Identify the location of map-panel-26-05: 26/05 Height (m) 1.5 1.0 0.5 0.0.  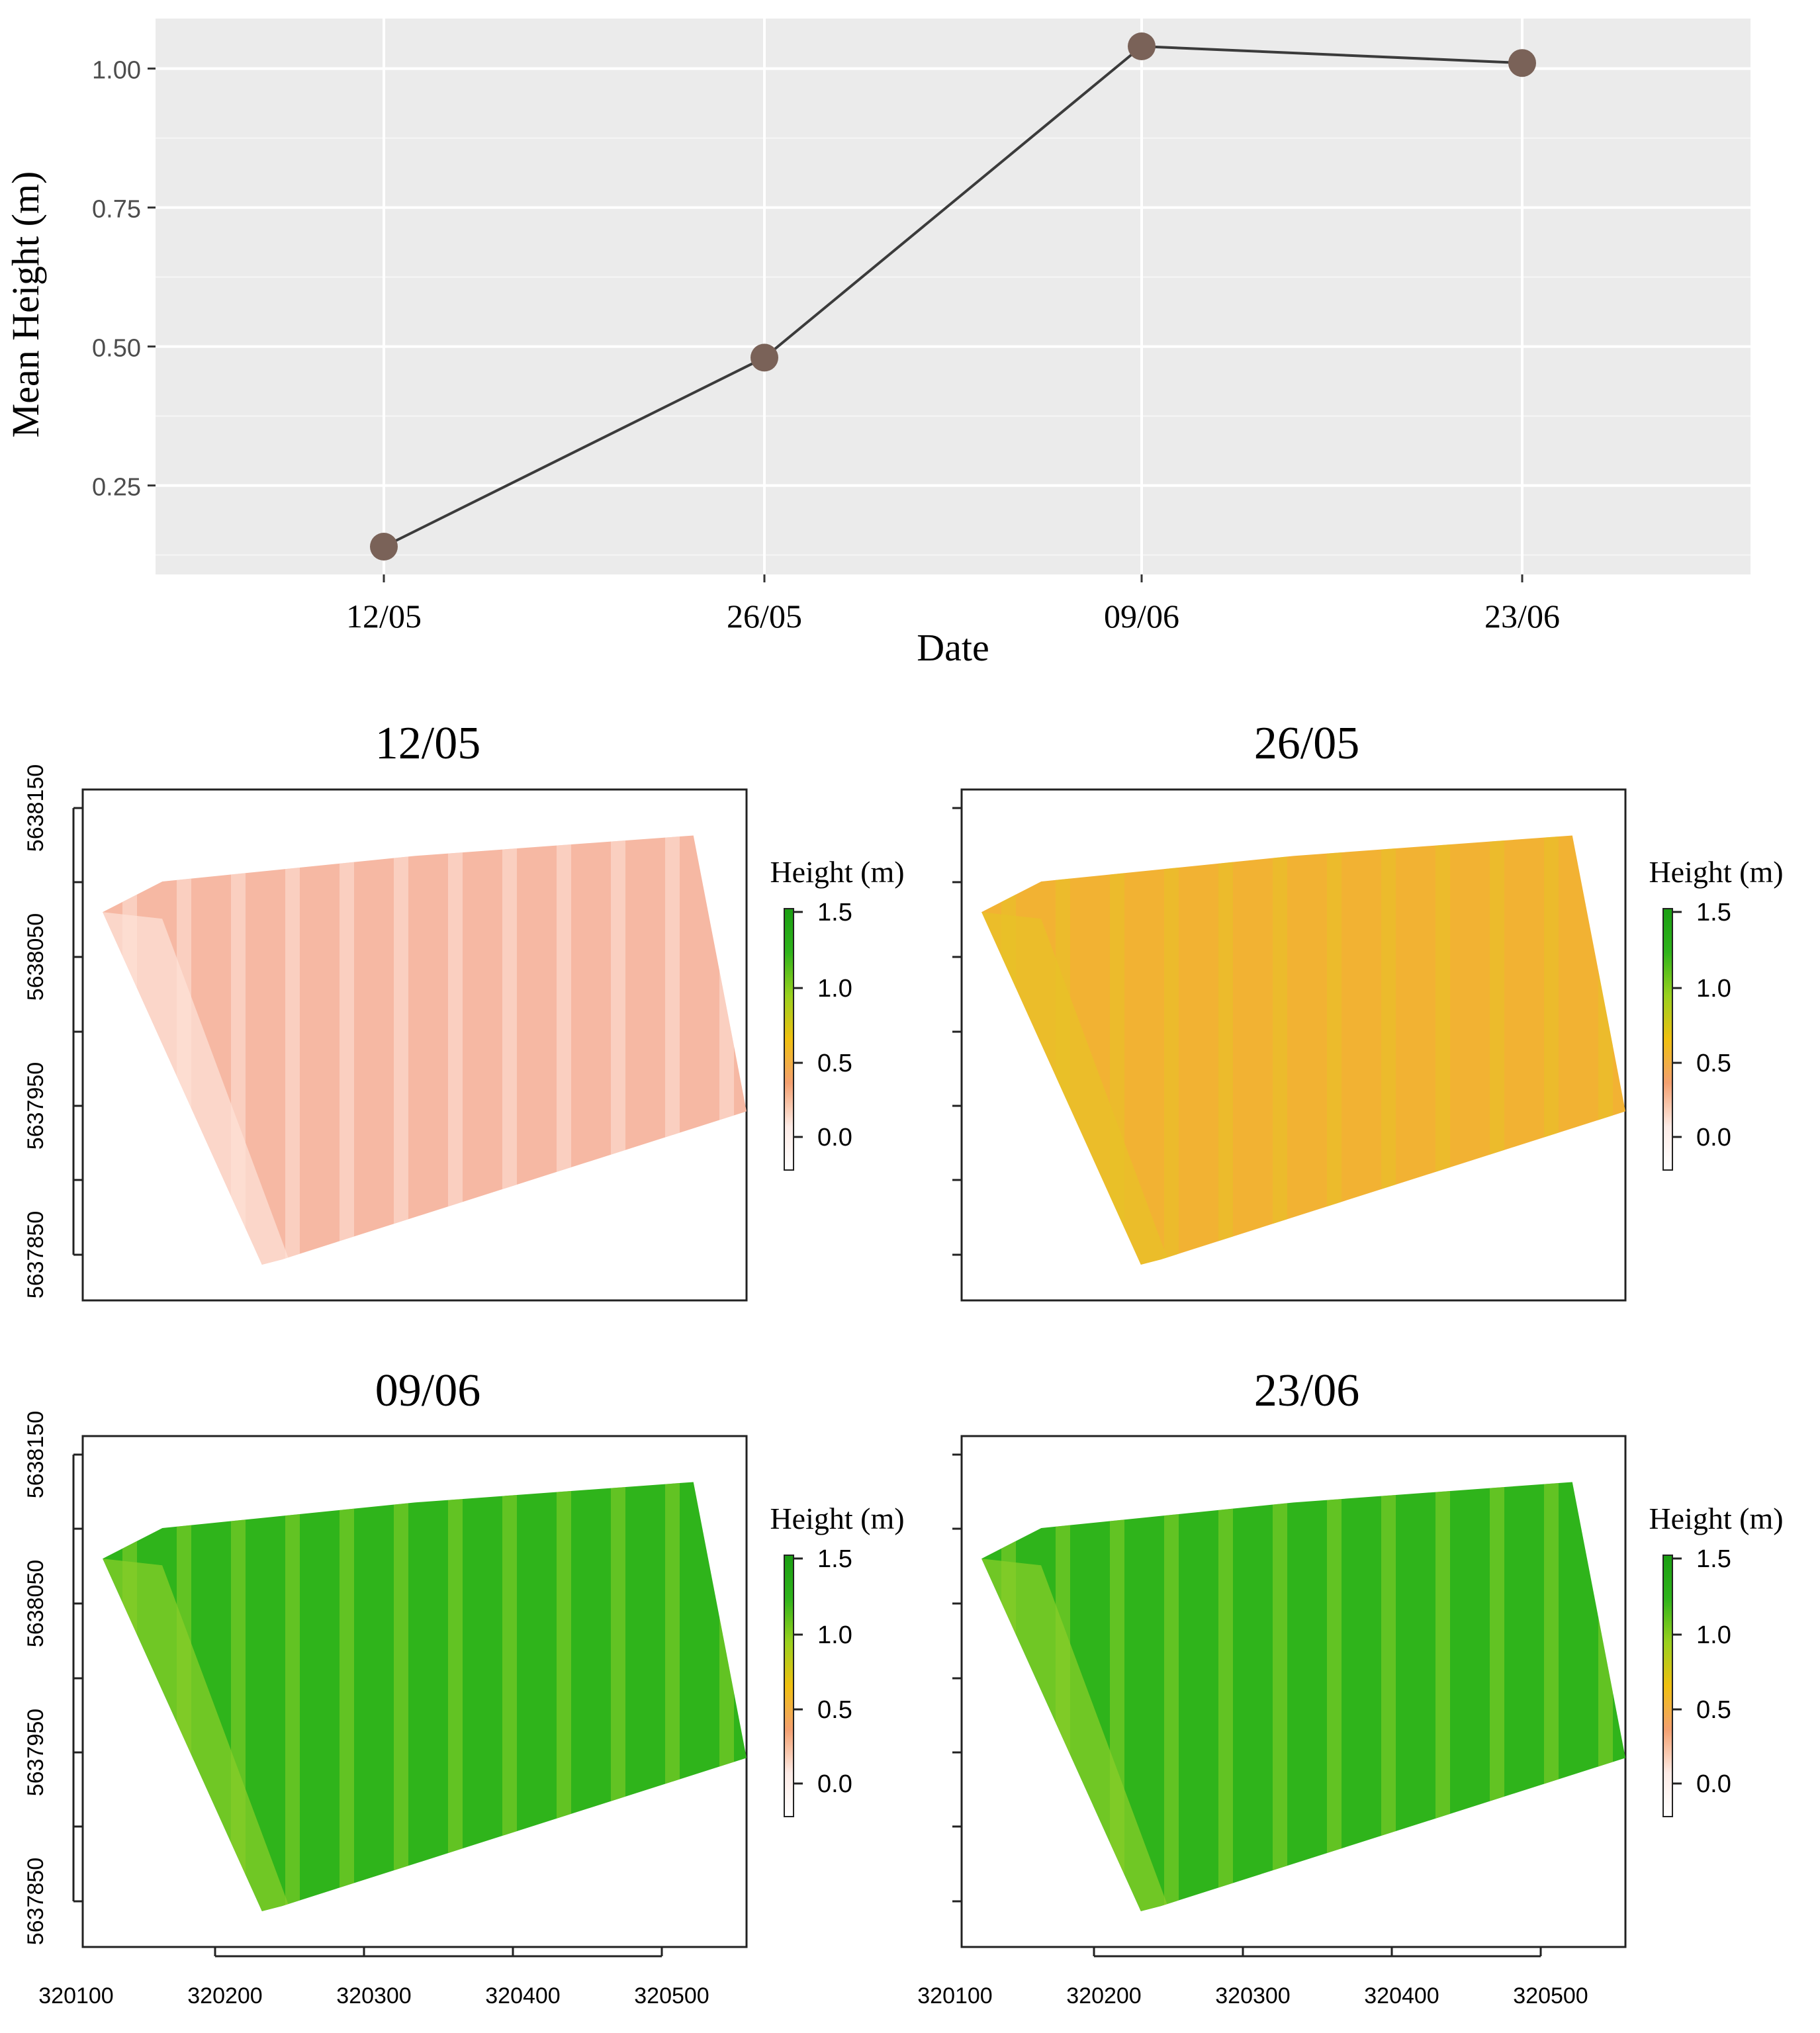
(1368, 1010).